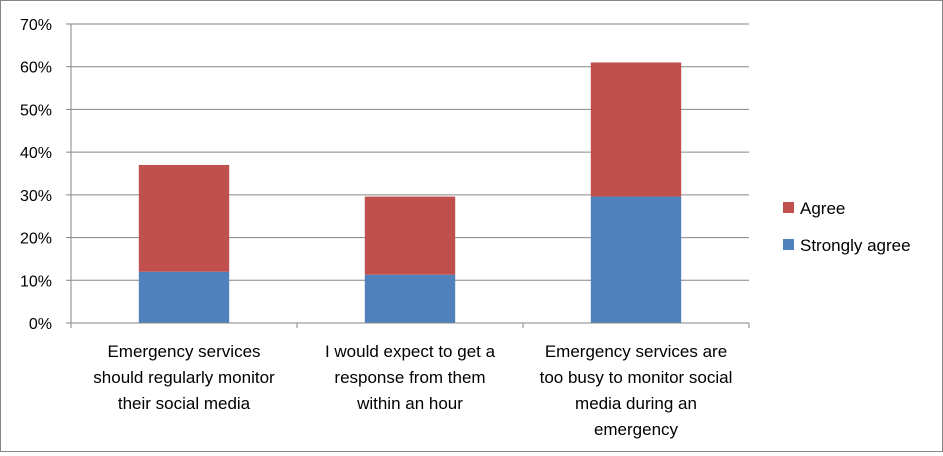  Describe the element at coordinates (36, 68) in the screenshot. I see `y-tick-label: 60%` at that location.